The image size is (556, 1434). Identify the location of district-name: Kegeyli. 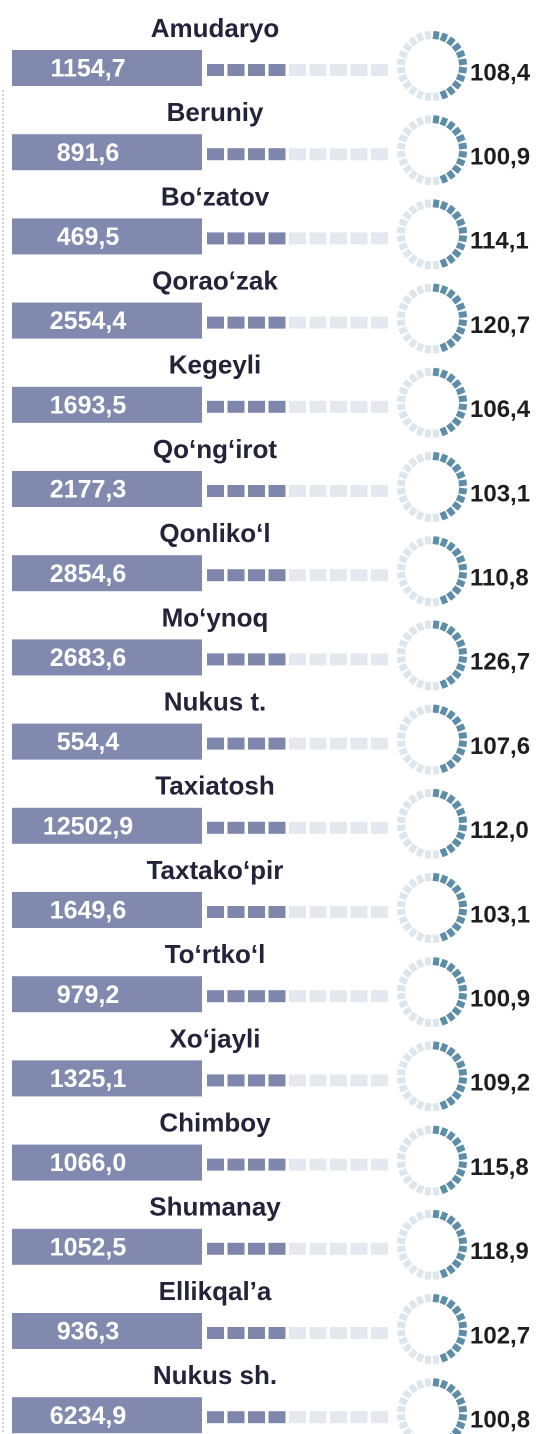
(215, 365).